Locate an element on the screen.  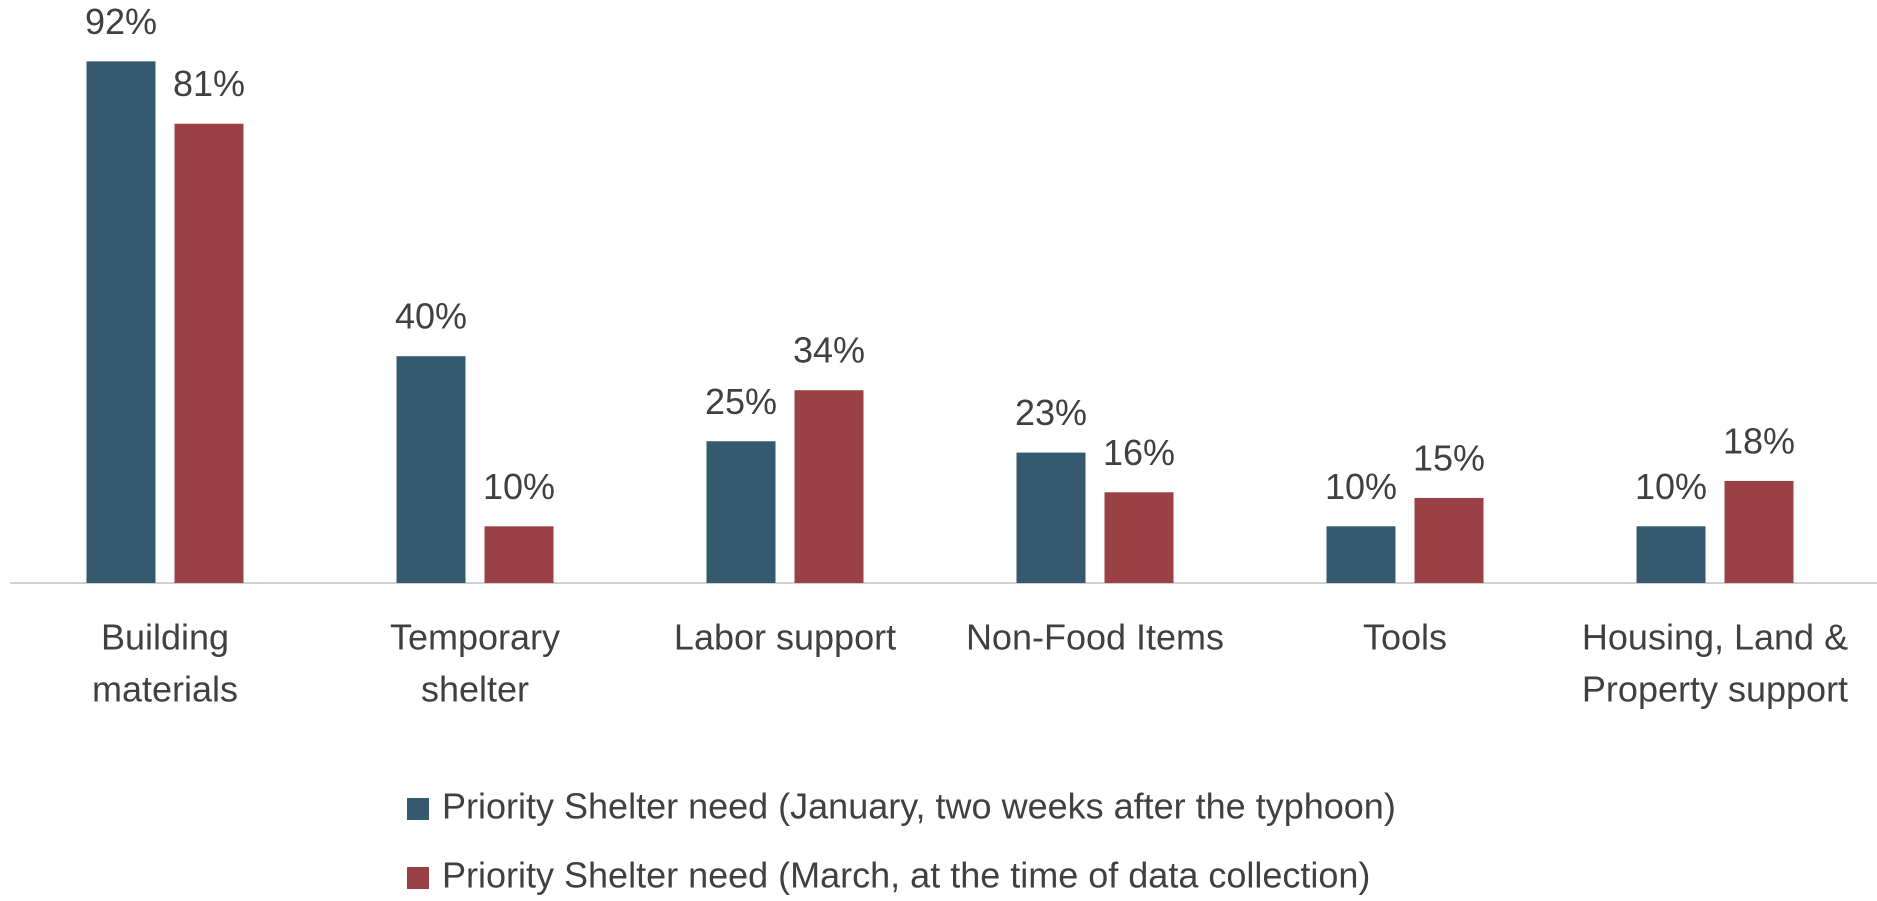
x-tick-label: Housing, Land & is located at coordinates (1715, 637).